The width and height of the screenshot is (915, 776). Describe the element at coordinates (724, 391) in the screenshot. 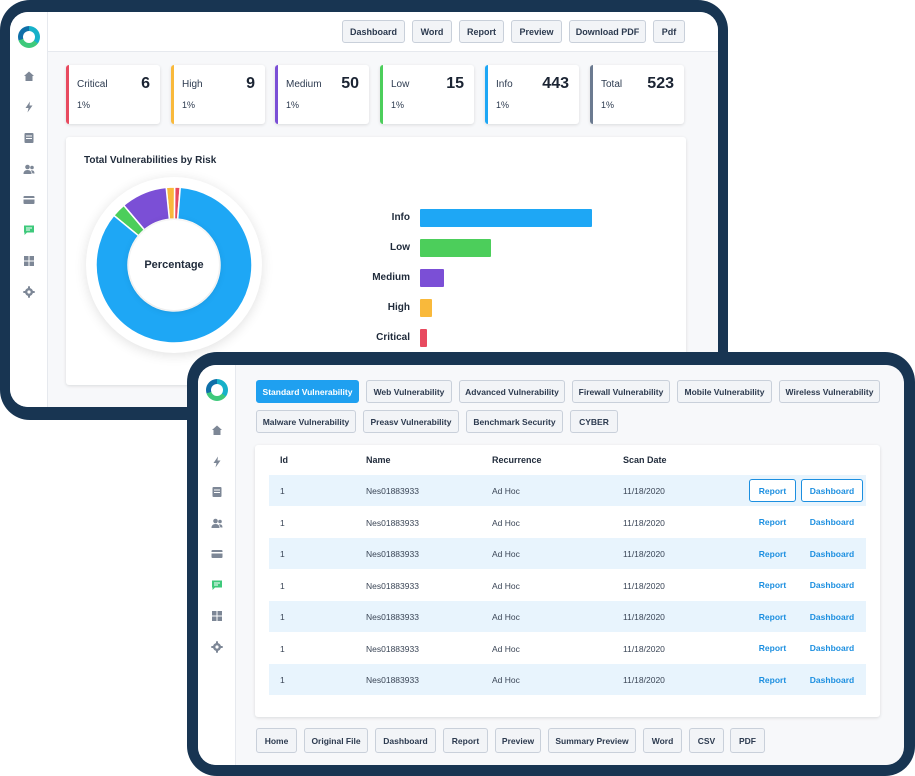

I see `tab-mobile-vulnerability: Mobile Vulnerability` at that location.